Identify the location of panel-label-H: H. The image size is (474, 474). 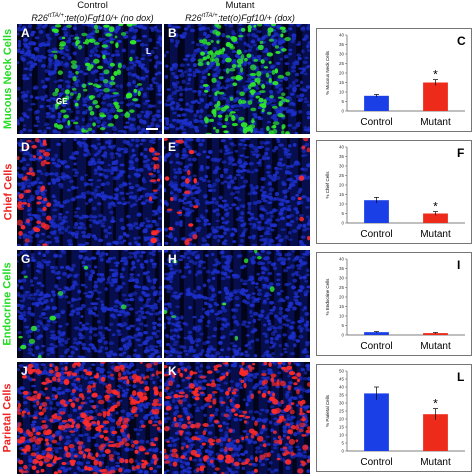
(172, 259).